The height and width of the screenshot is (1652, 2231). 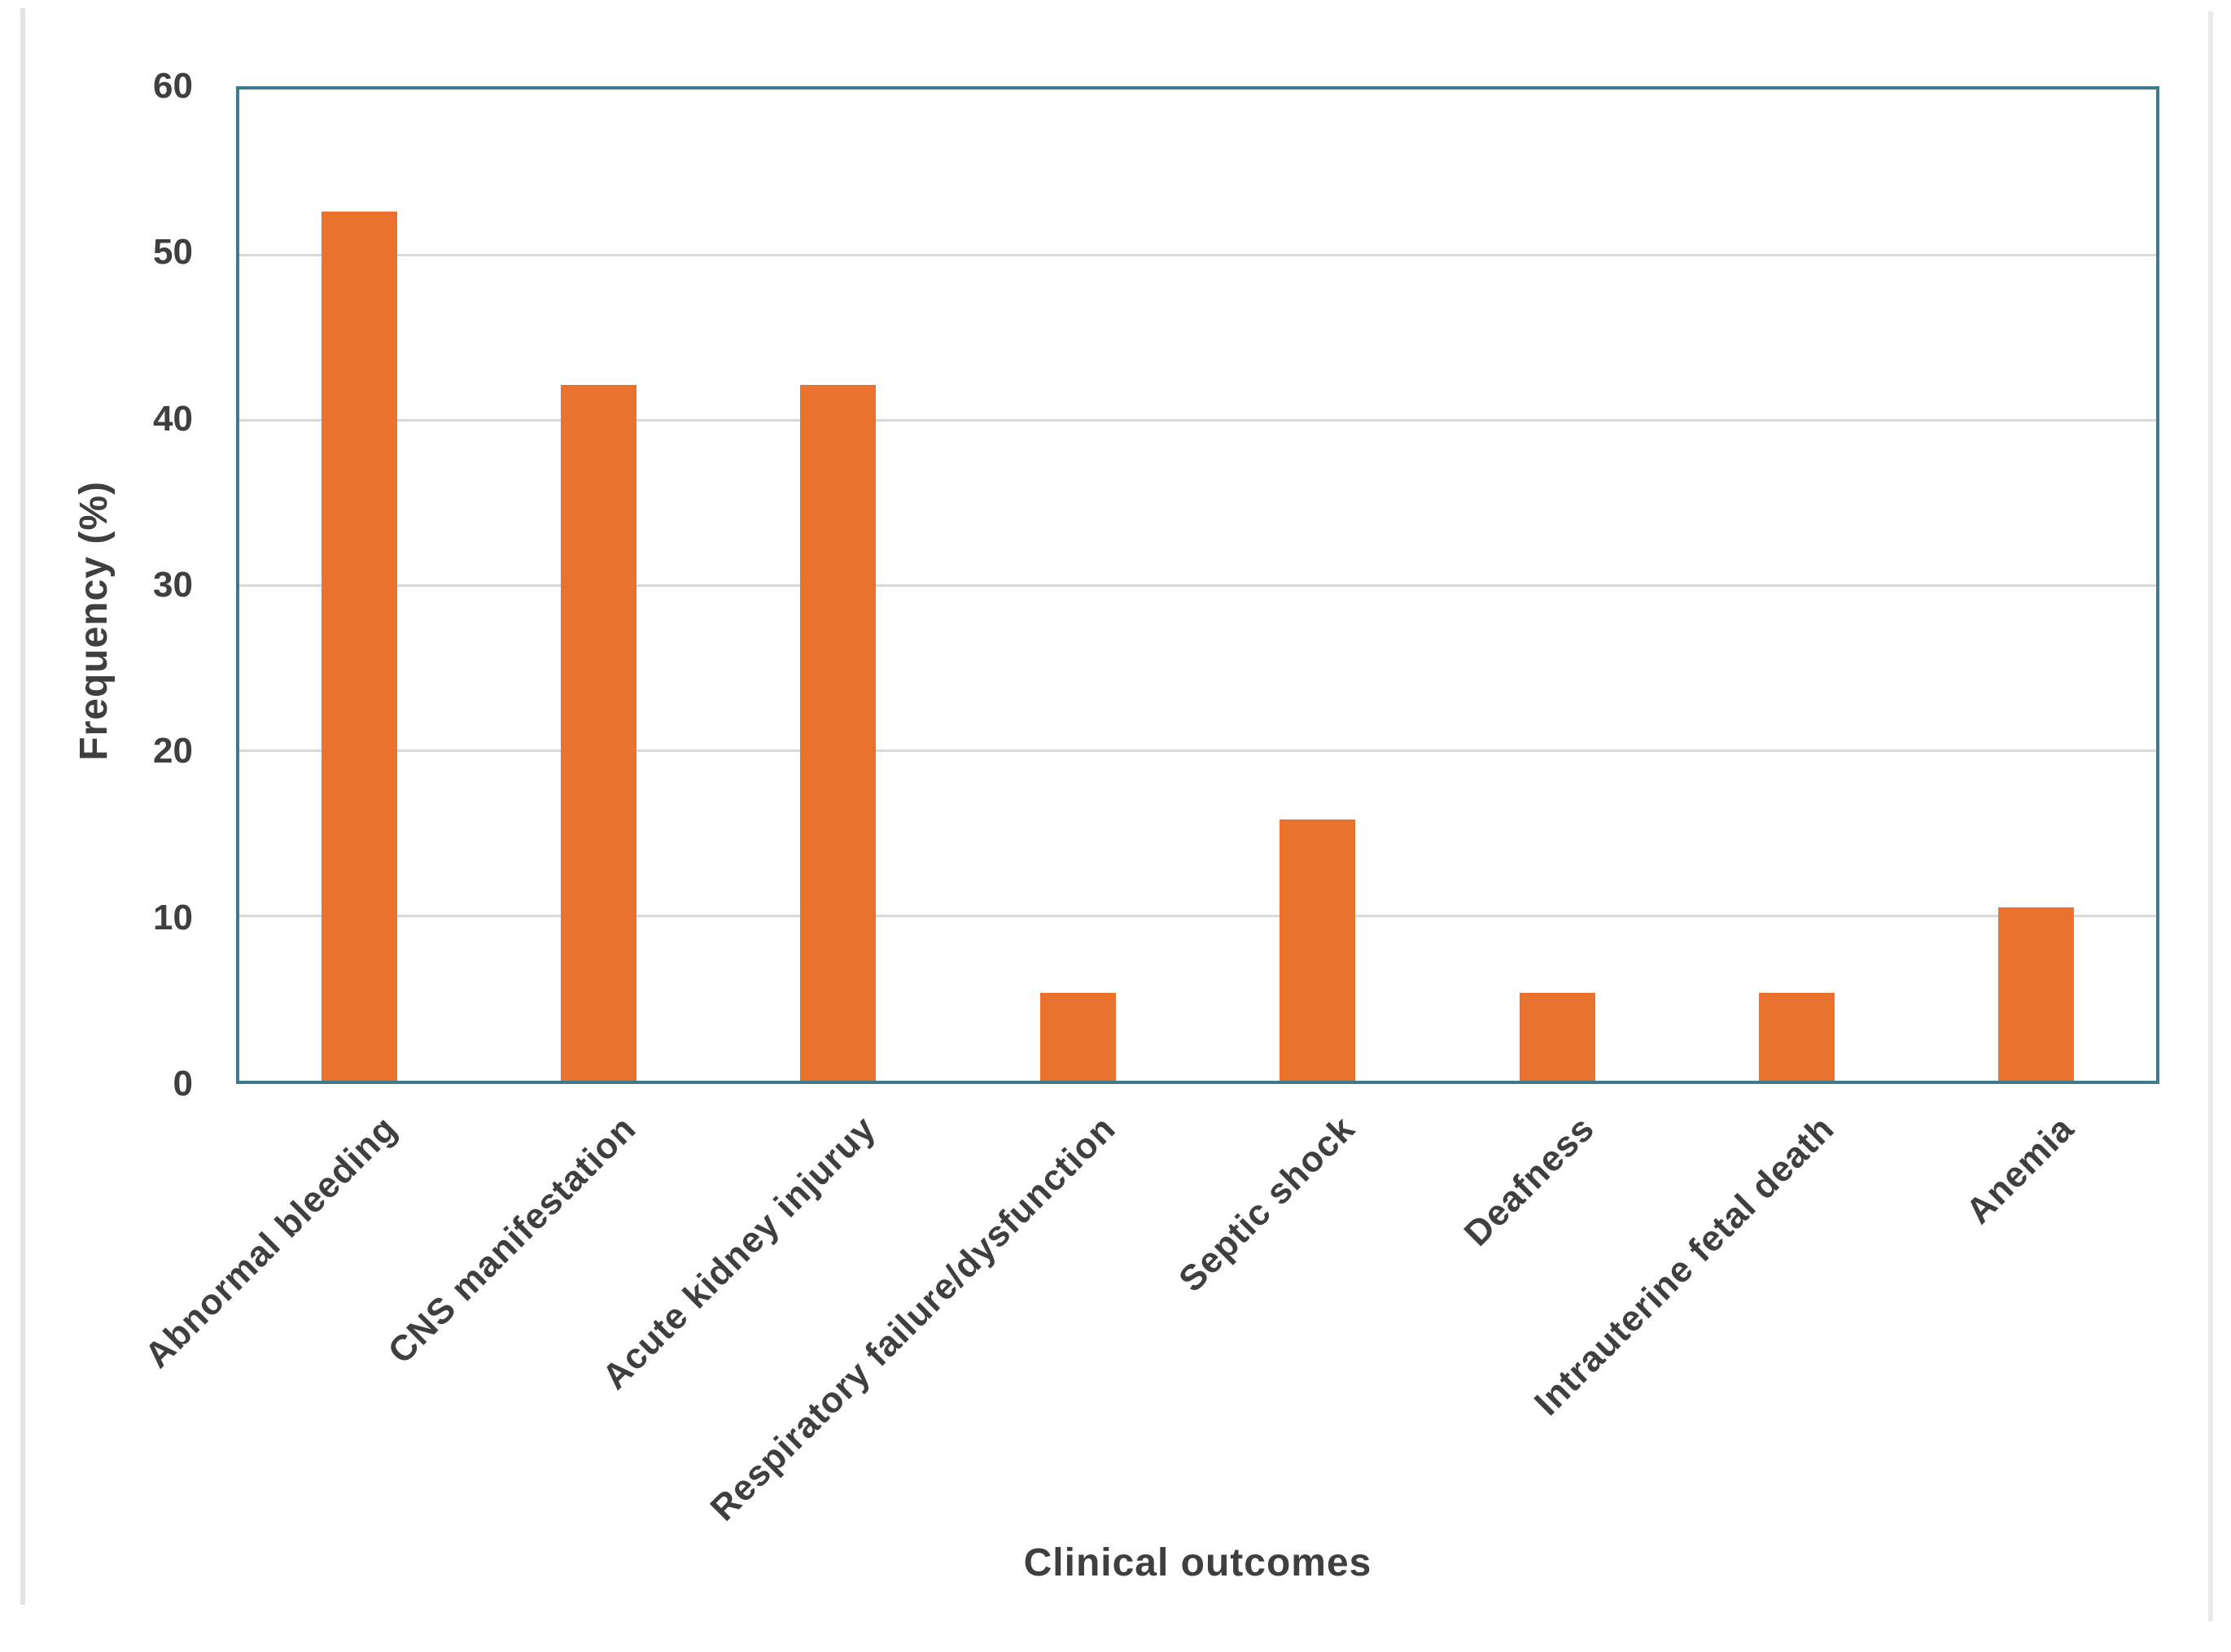 What do you see at coordinates (2210, 816) in the screenshot?
I see `page-edge-line-right` at bounding box center [2210, 816].